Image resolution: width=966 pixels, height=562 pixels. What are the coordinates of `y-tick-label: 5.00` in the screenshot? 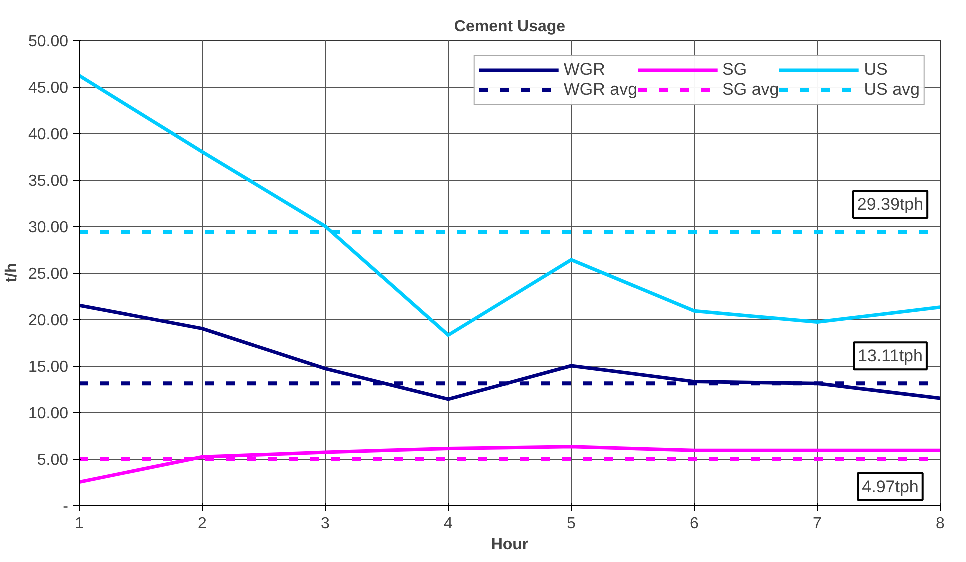 It's located at (53, 460).